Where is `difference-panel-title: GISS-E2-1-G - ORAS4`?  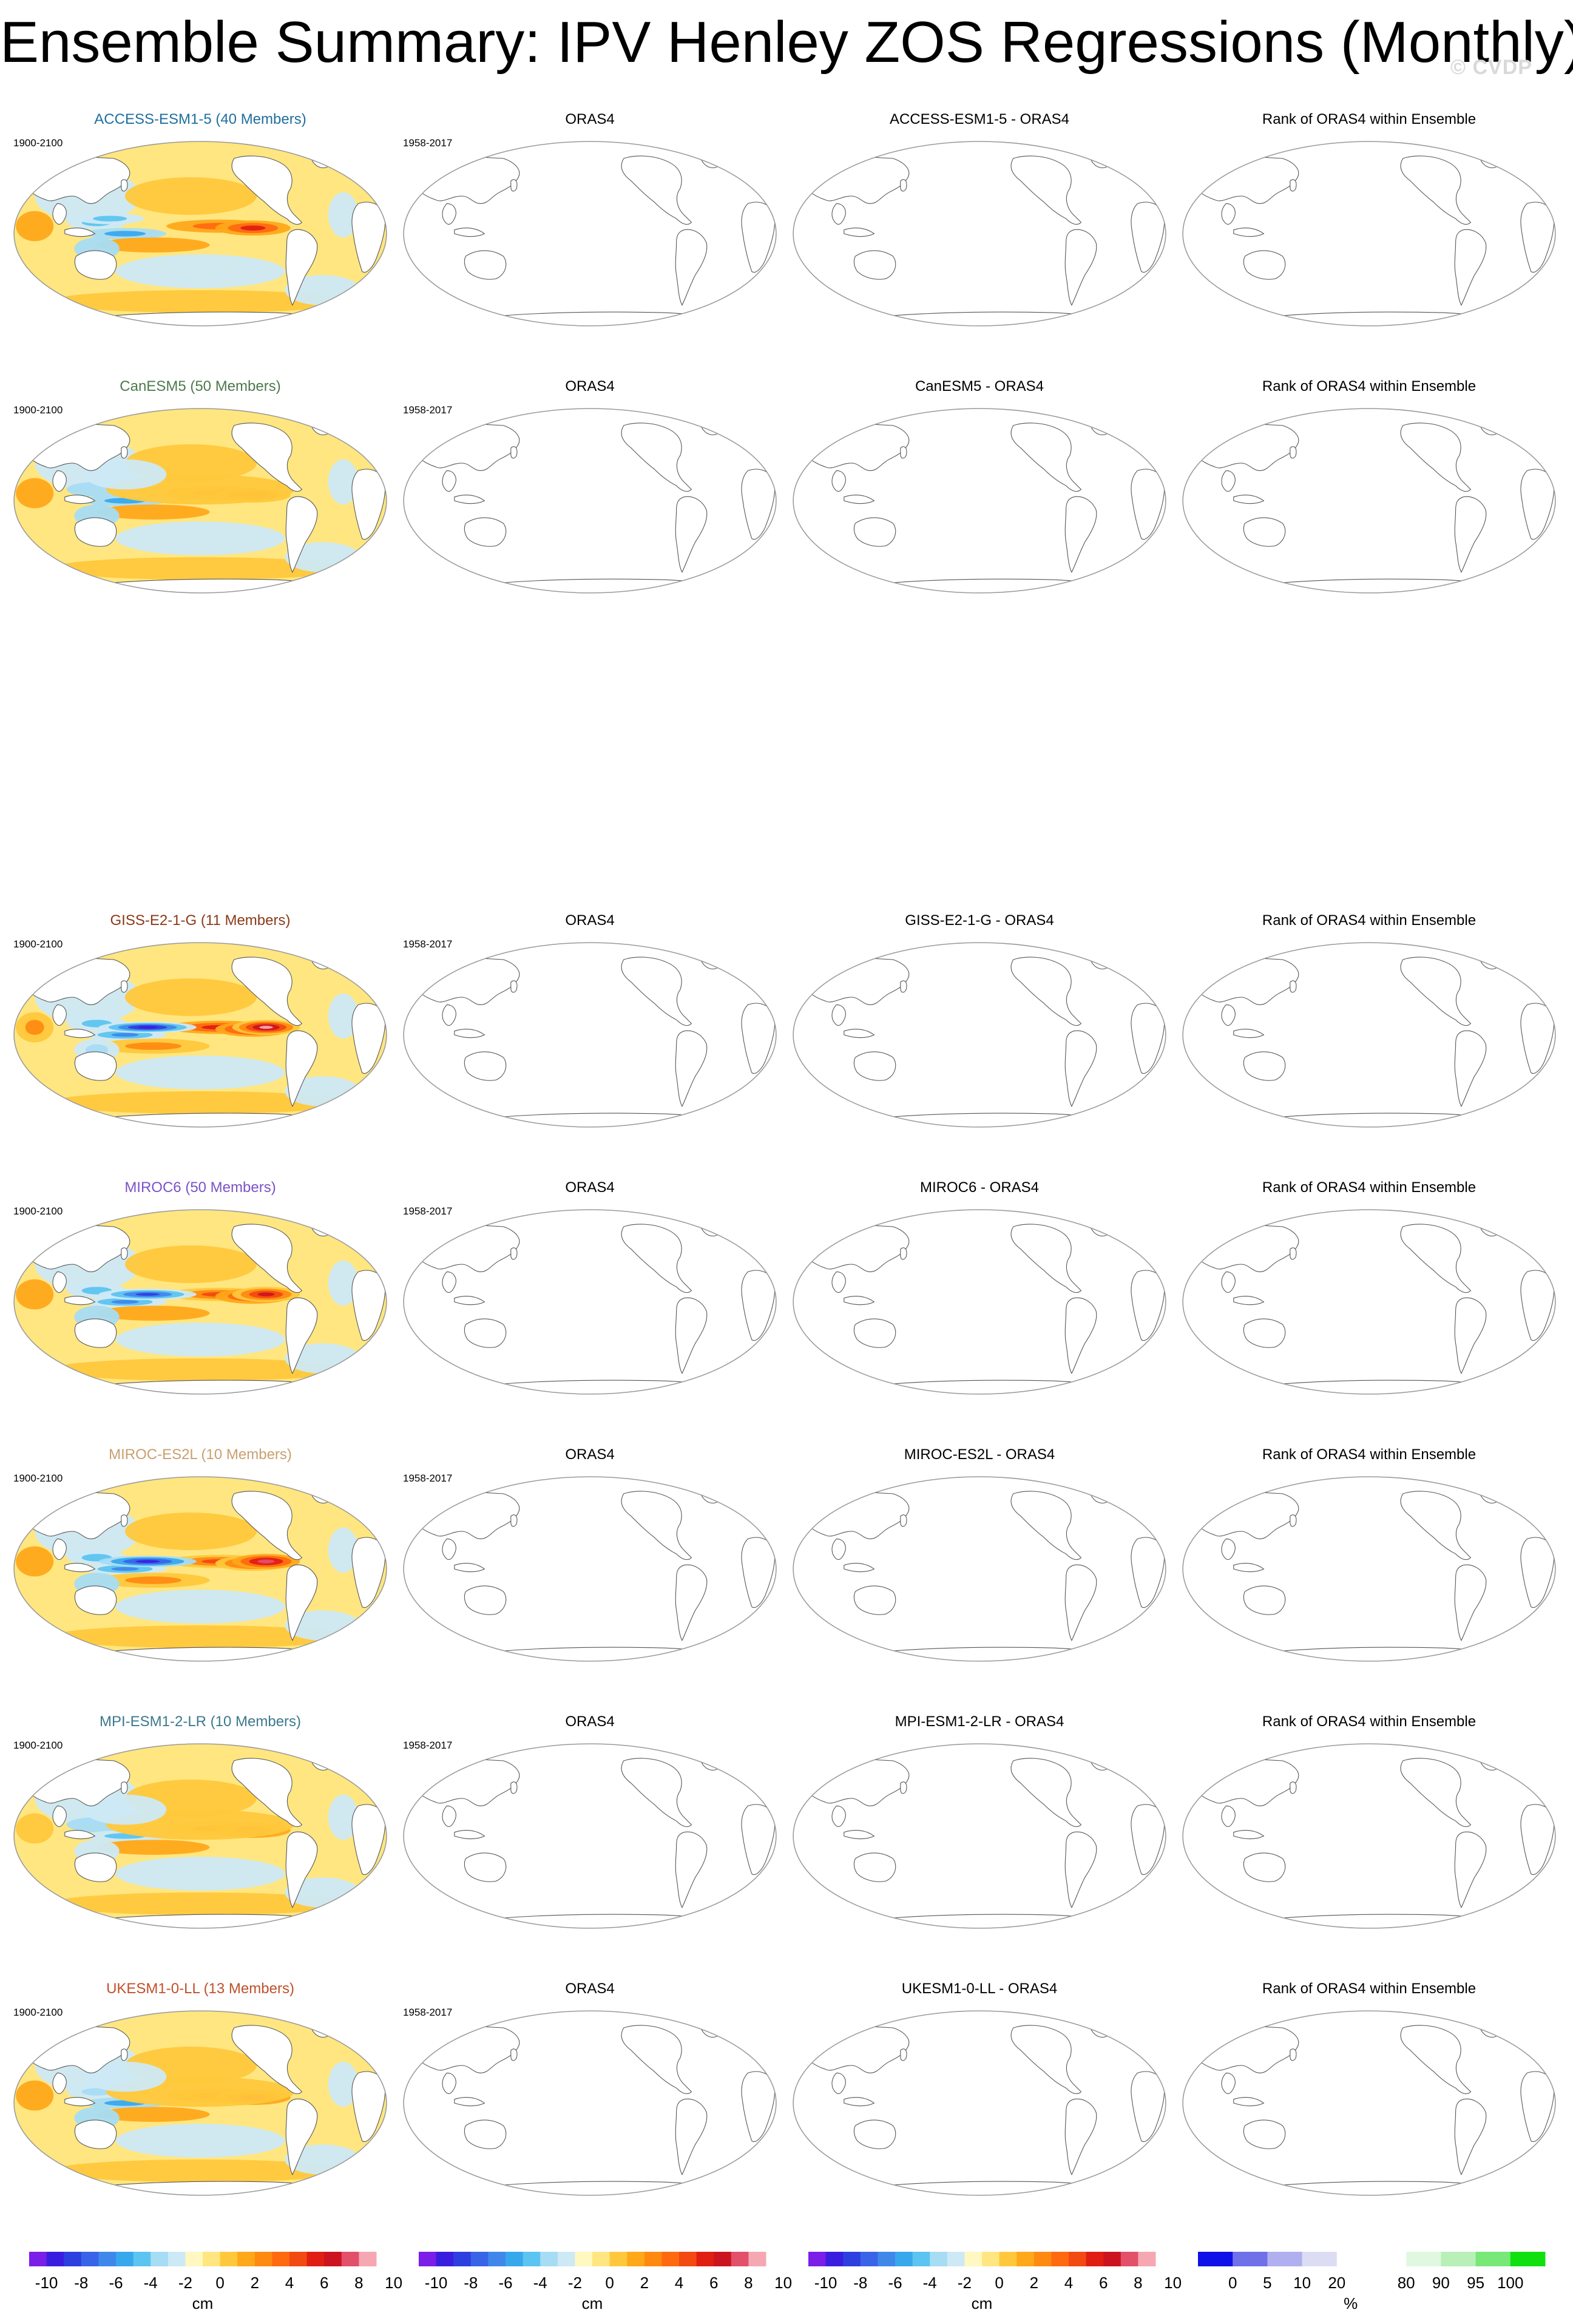 difference-panel-title: GISS-E2-1-G - ORAS4 is located at coordinates (980, 920).